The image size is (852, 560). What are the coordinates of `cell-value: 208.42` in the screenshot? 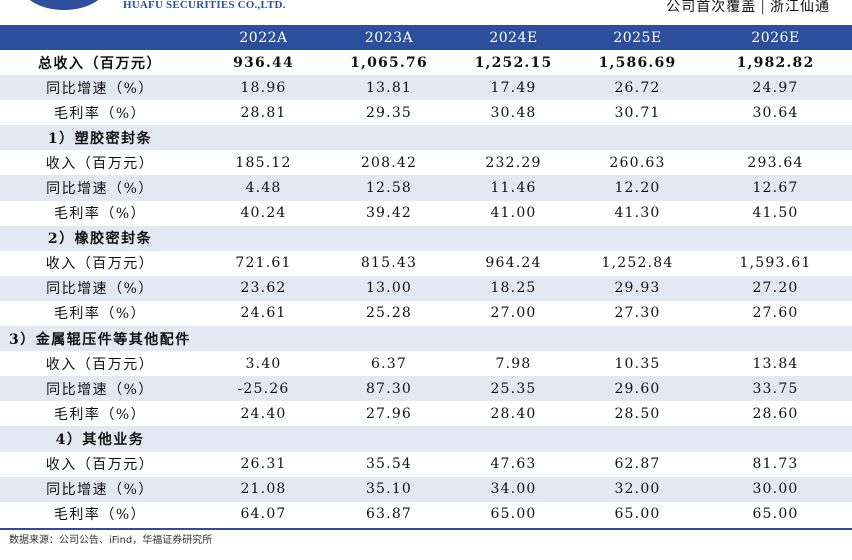 It's located at (389, 162).